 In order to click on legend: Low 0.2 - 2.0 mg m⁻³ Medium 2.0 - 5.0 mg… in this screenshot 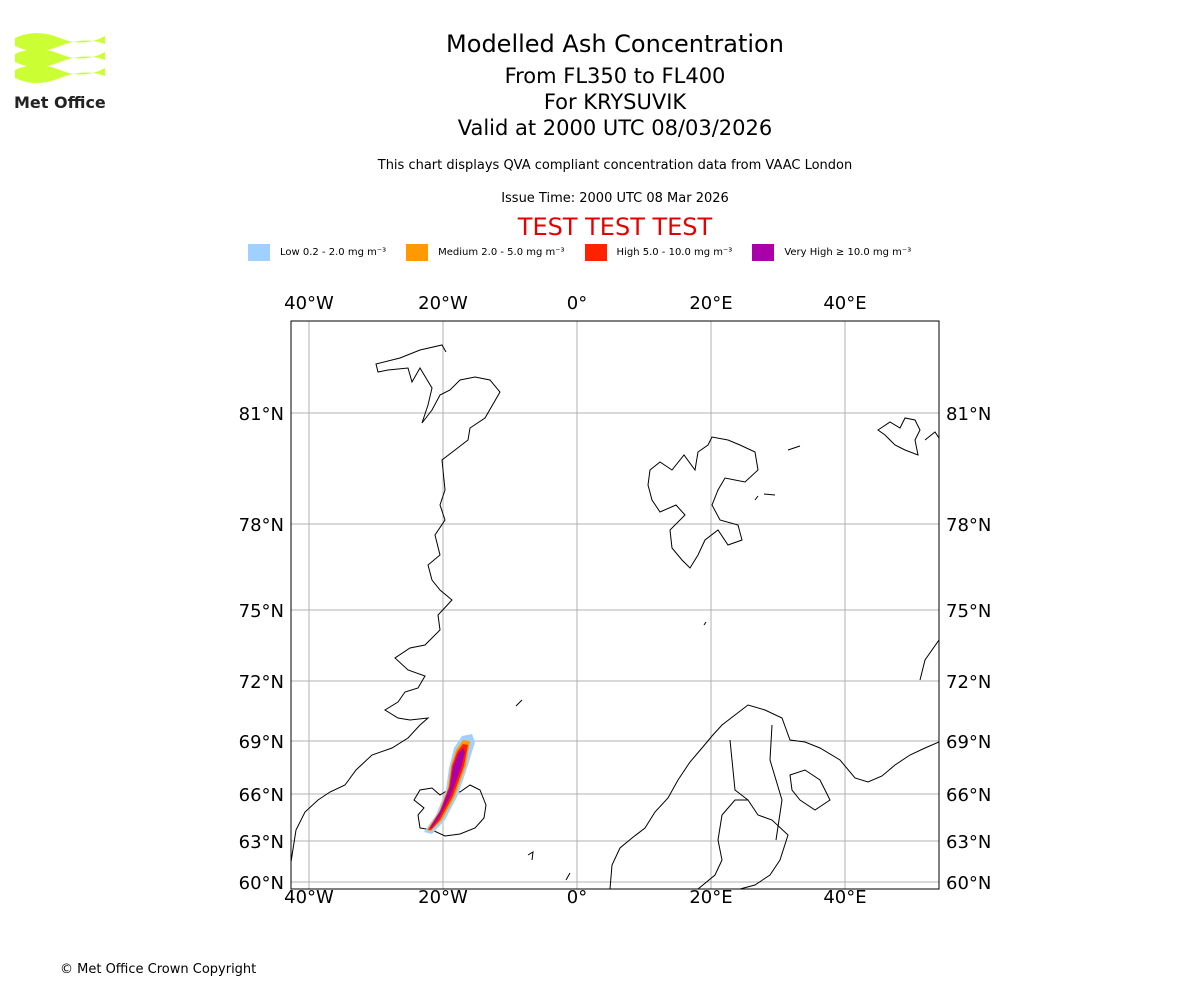, I will do `click(589, 252)`.